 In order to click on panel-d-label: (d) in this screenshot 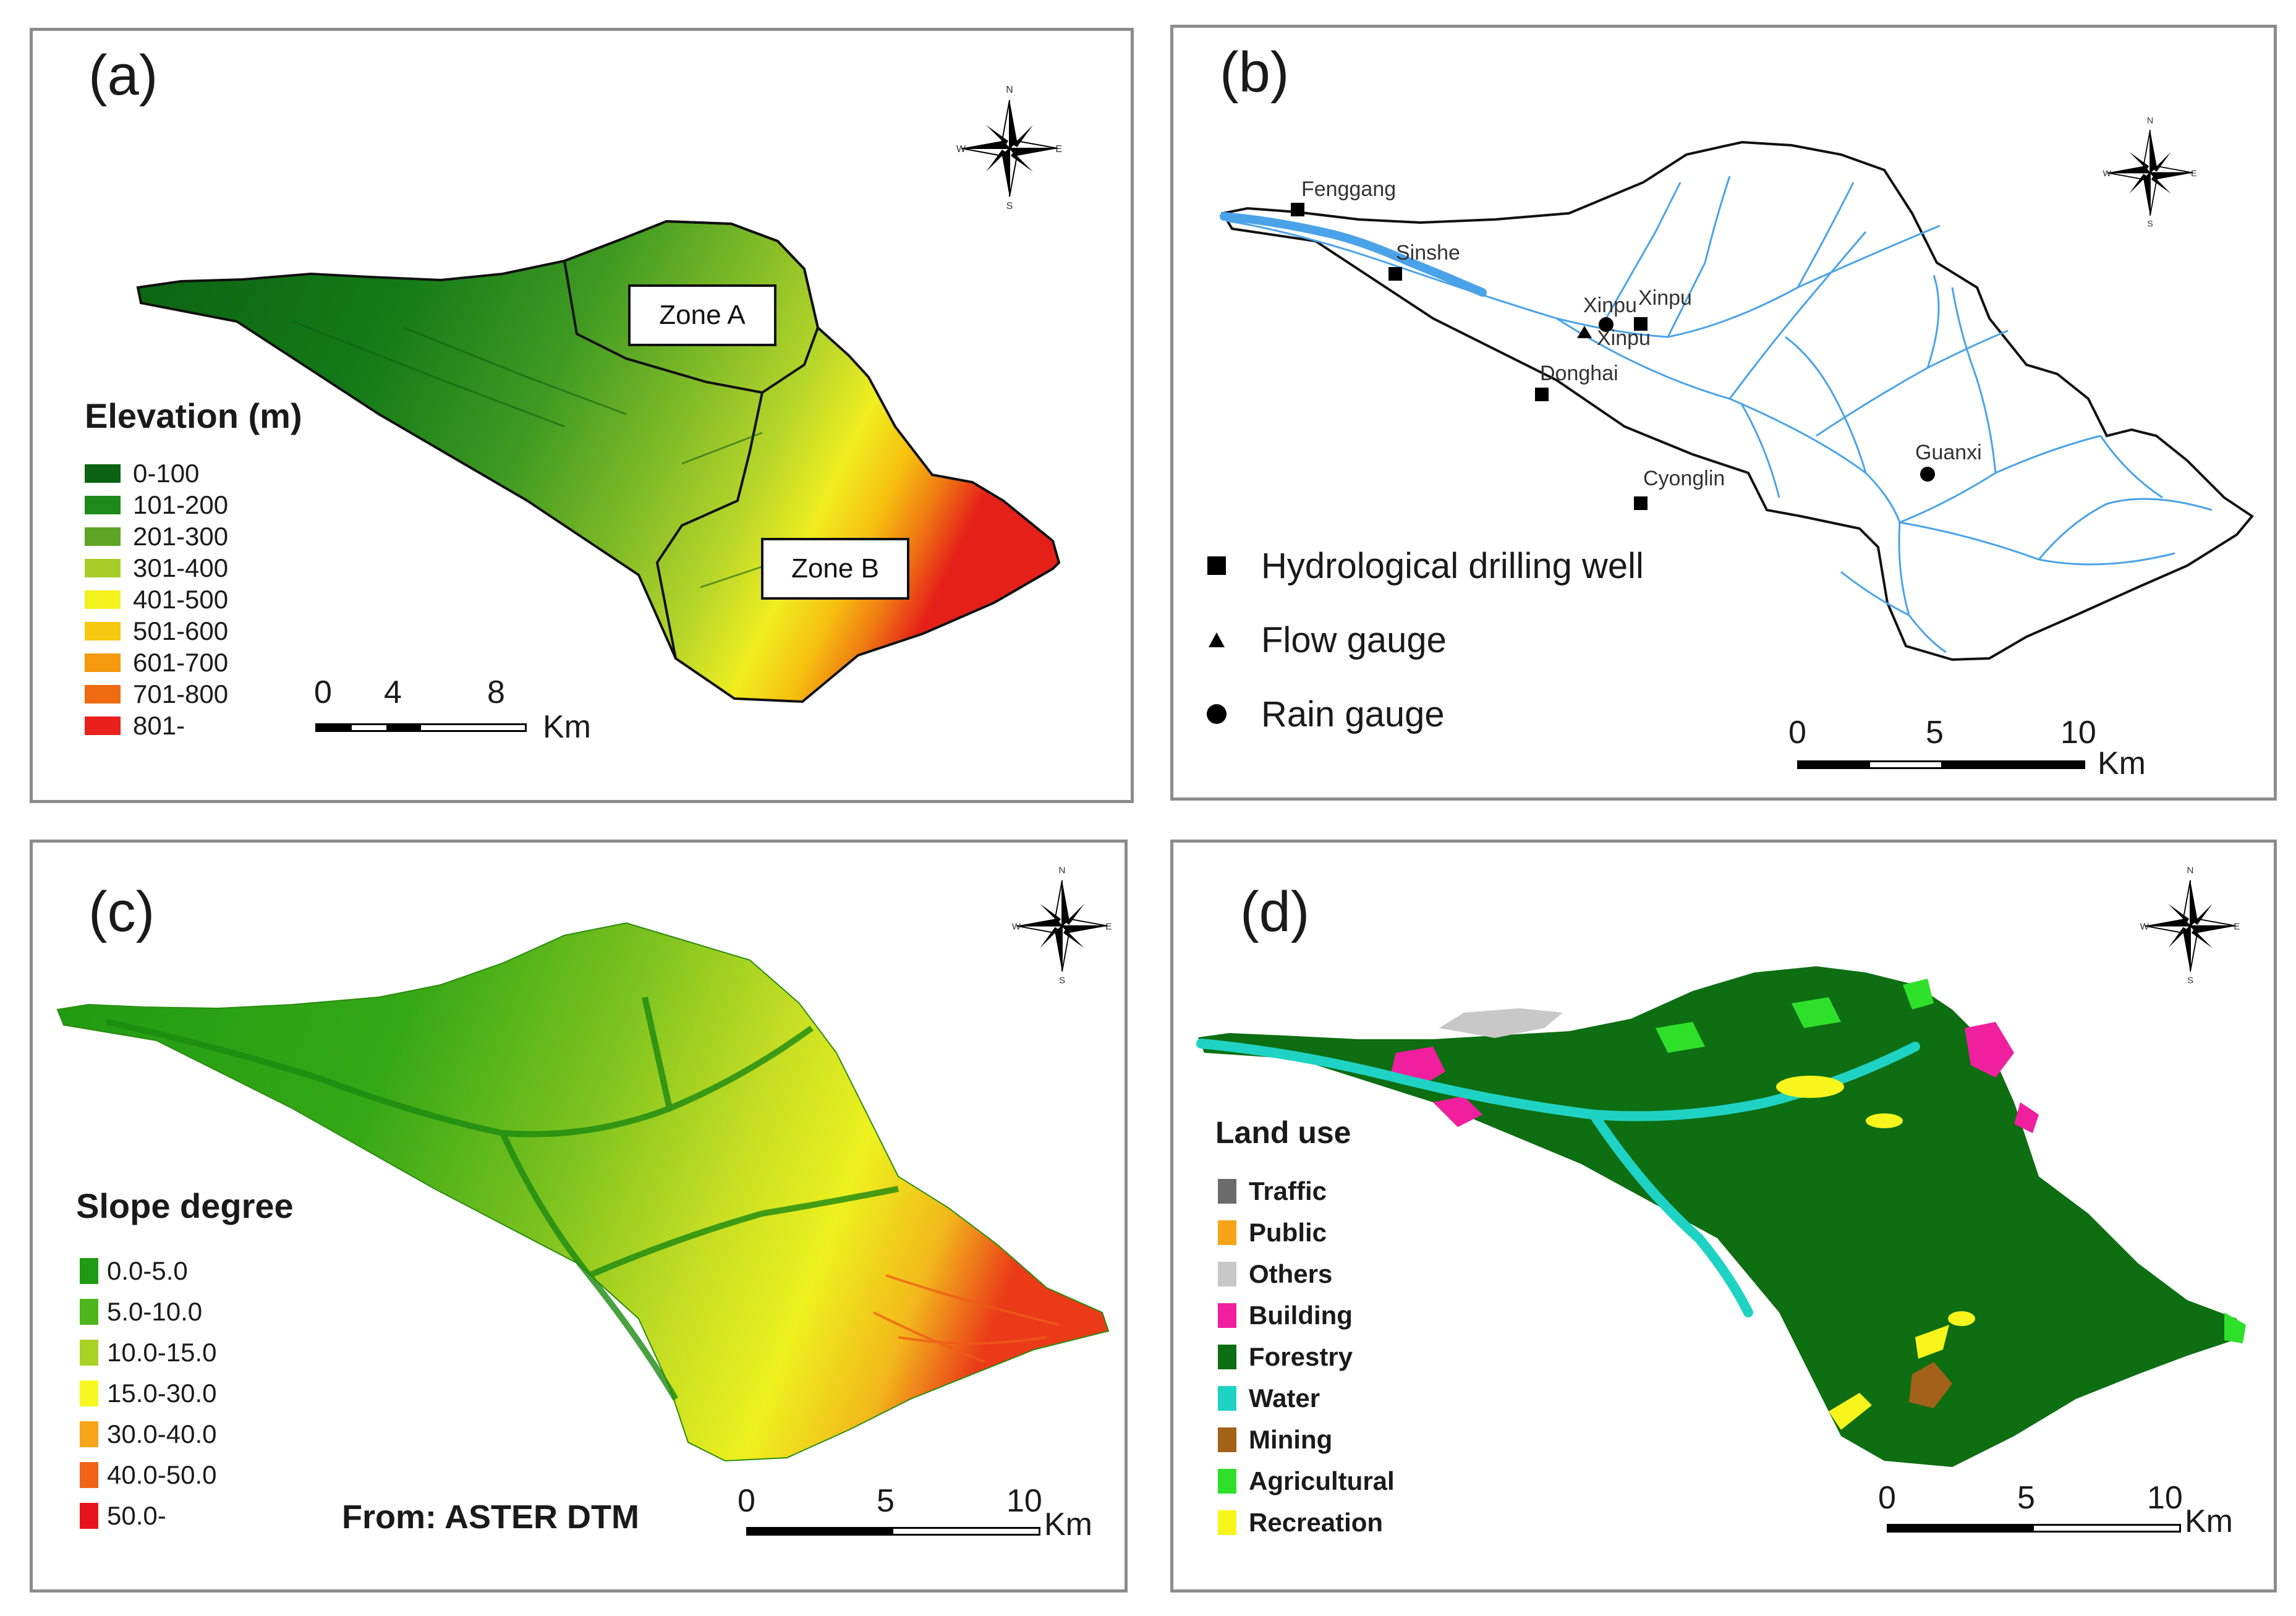, I will do `click(1275, 911)`.